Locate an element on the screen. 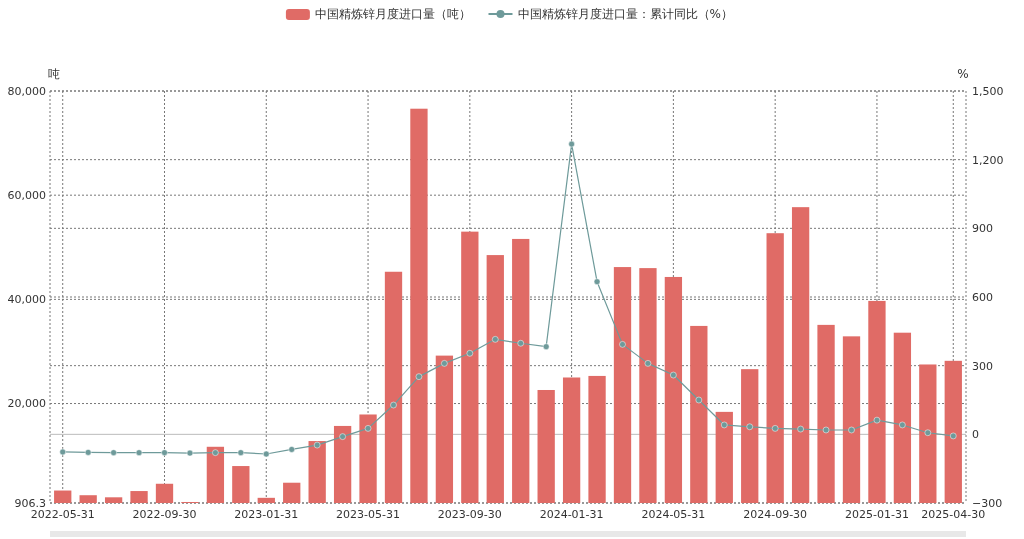  x-tick-label: 2024-09-30 is located at coordinates (775, 514).